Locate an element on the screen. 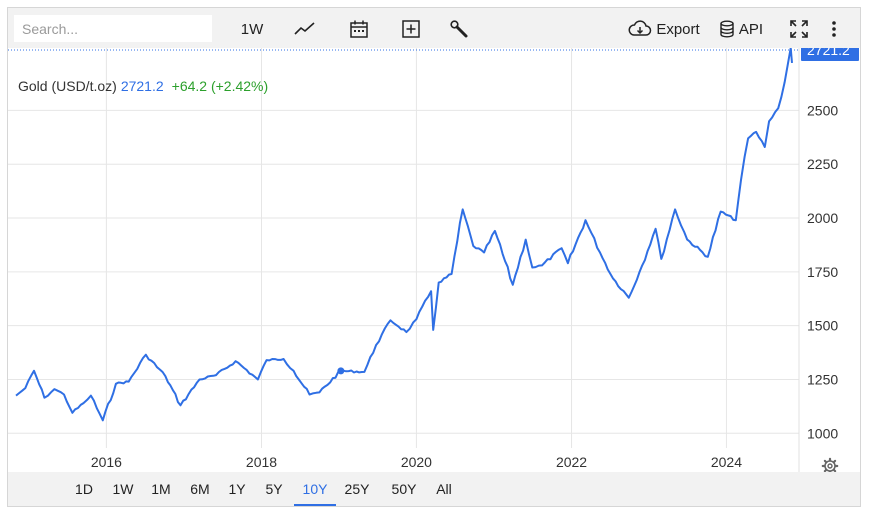 This screenshot has width=870, height=516. export-button: Export is located at coordinates (664, 29).